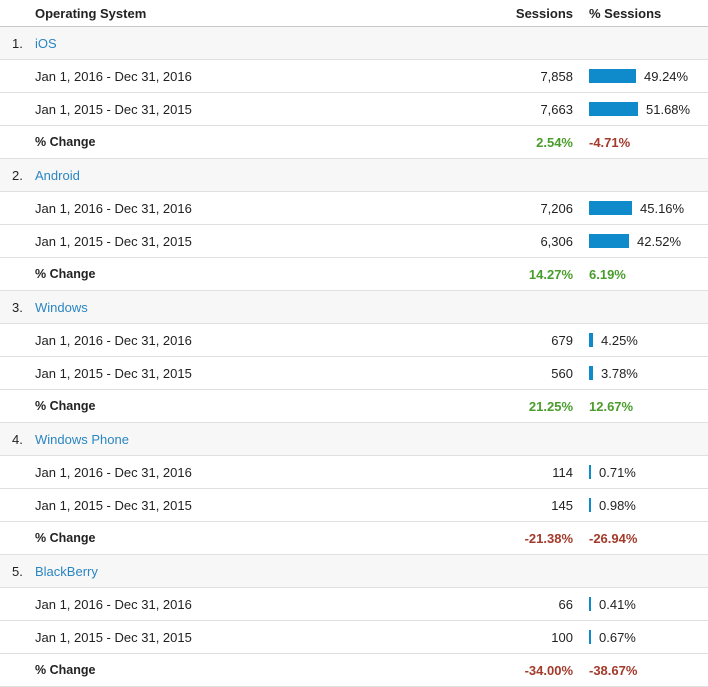 Image resolution: width=708 pixels, height=687 pixels. I want to click on table-row: Jan 1, 2016 - Dec 31, 2016 114 0.71%, so click(354, 472).